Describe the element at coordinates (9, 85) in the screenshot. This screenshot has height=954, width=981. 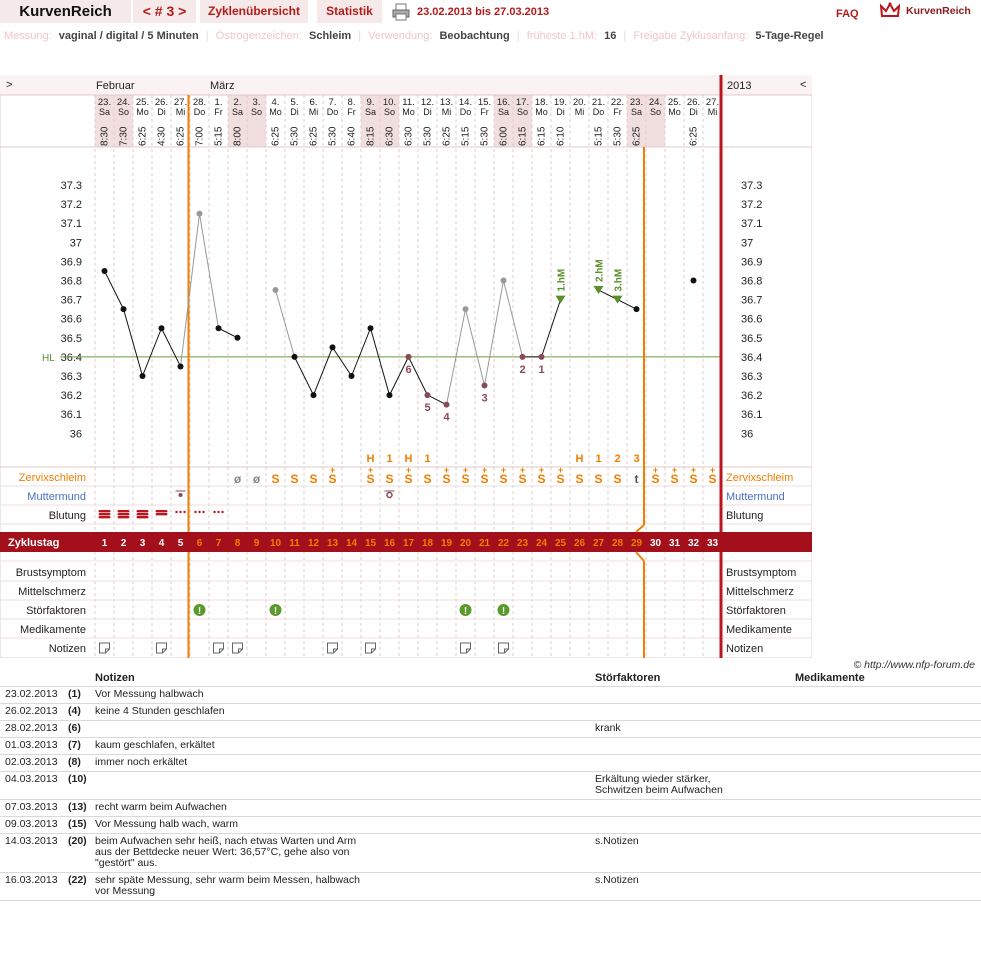
I see `nav-left-arrow: >` at that location.